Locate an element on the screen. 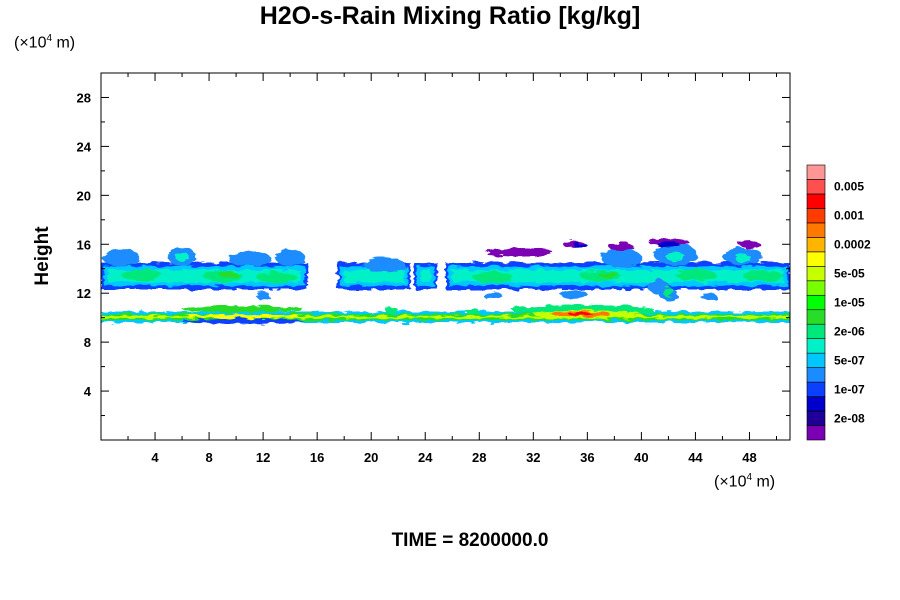 The width and height of the screenshot is (900, 600). y-tick-label: 16 is located at coordinates (84, 244).